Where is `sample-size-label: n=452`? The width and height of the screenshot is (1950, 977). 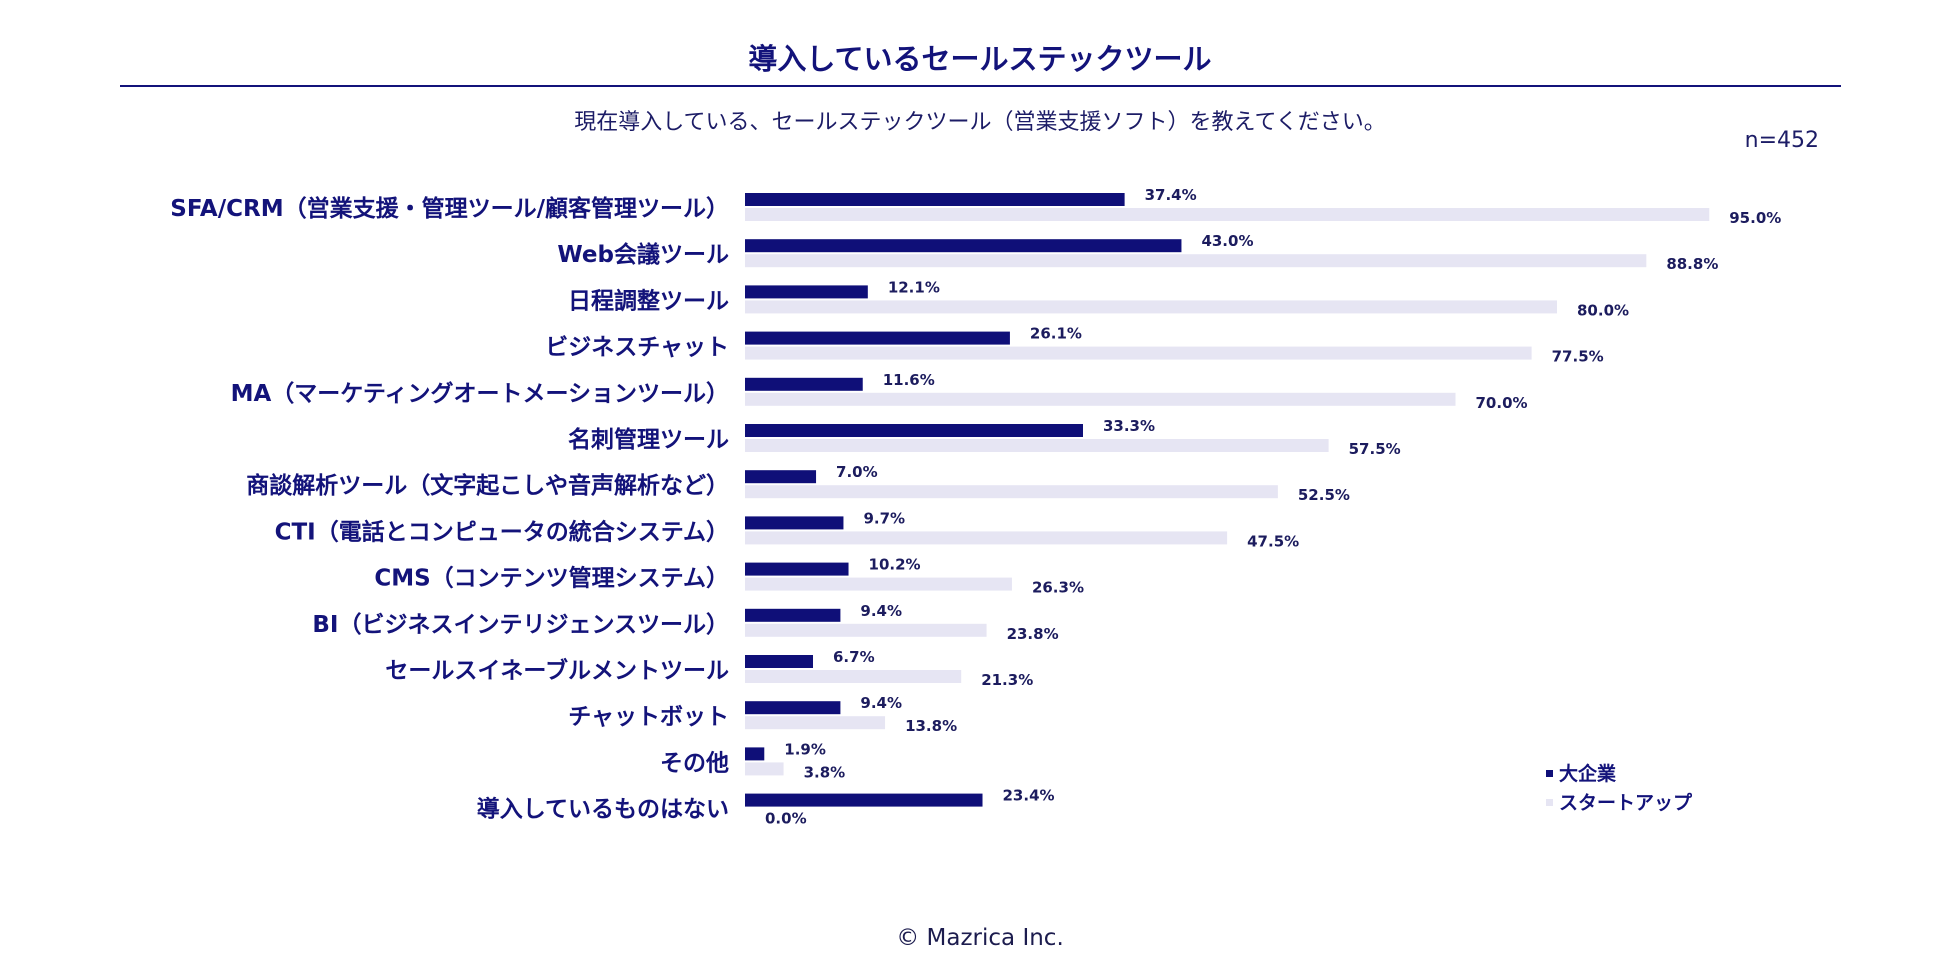
sample-size-label: n=452 is located at coordinates (1781, 140).